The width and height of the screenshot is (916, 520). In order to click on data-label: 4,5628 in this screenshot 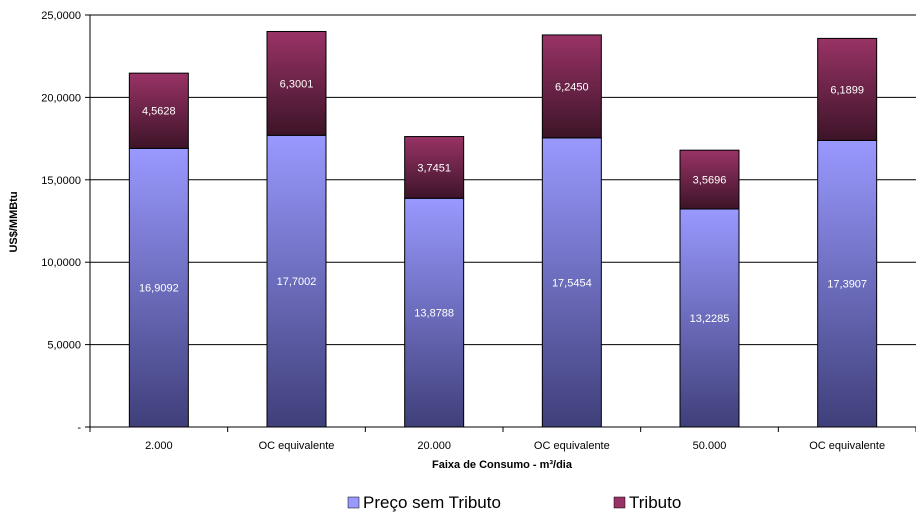, I will do `click(159, 112)`.